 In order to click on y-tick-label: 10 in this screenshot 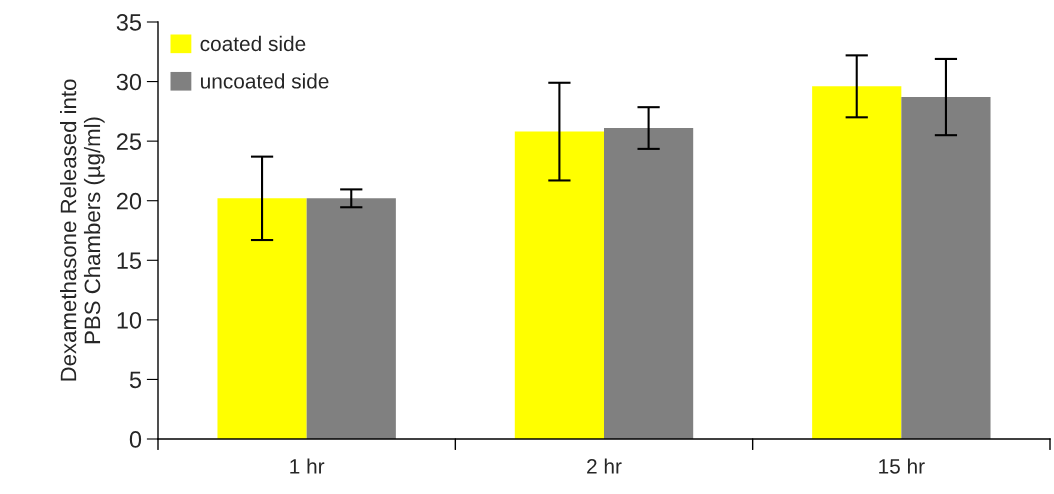, I will do `click(129, 320)`.